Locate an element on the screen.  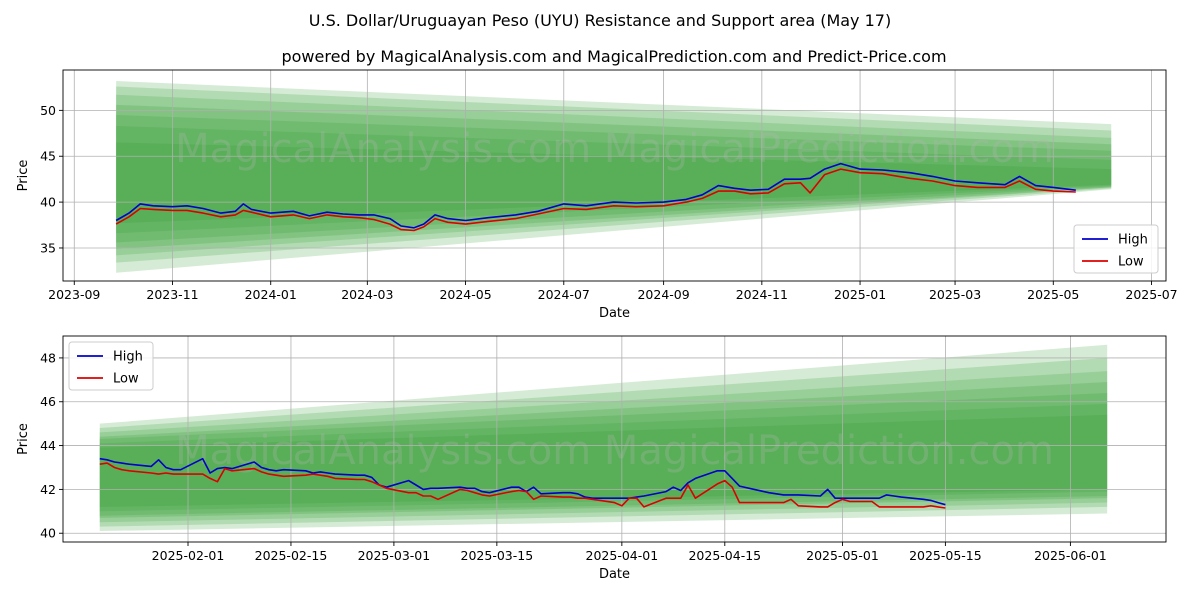
y-tick-label: 48 is located at coordinates (48, 357).